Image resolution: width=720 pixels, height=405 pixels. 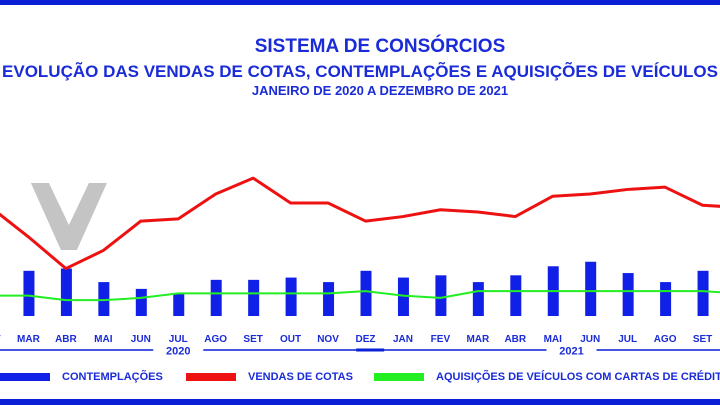 I want to click on x-tick-label: DEZ, so click(x=366, y=339).